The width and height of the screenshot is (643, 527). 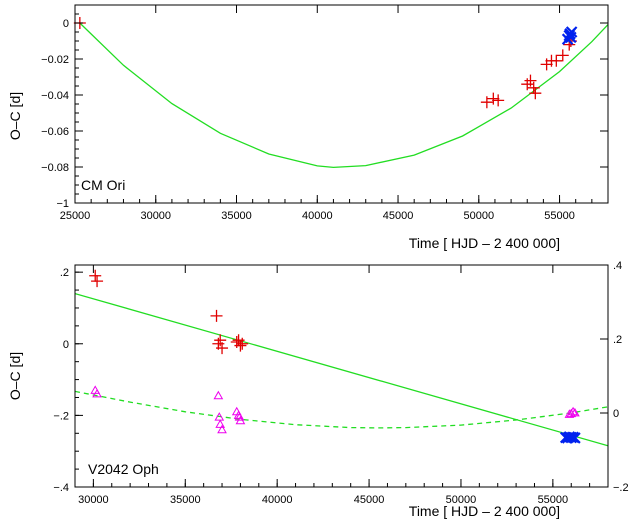 I want to click on y-tick-label: −.2, so click(x=61, y=416).